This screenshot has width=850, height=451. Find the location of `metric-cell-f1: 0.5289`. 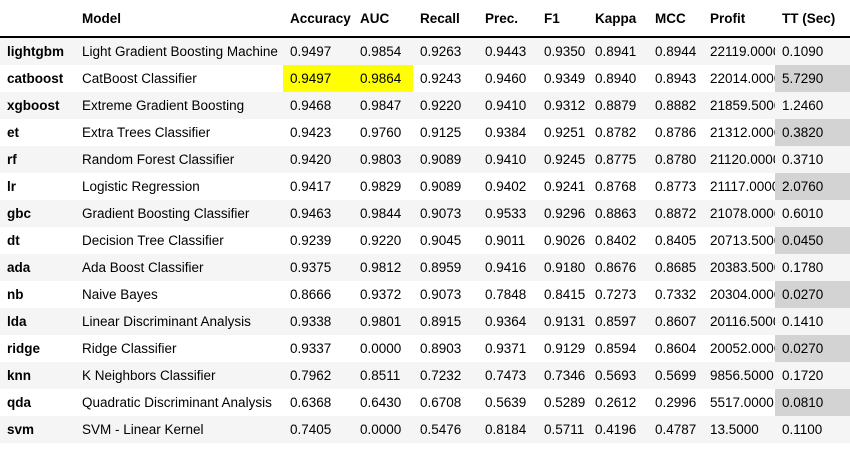

metric-cell-f1: 0.5289 is located at coordinates (565, 402).